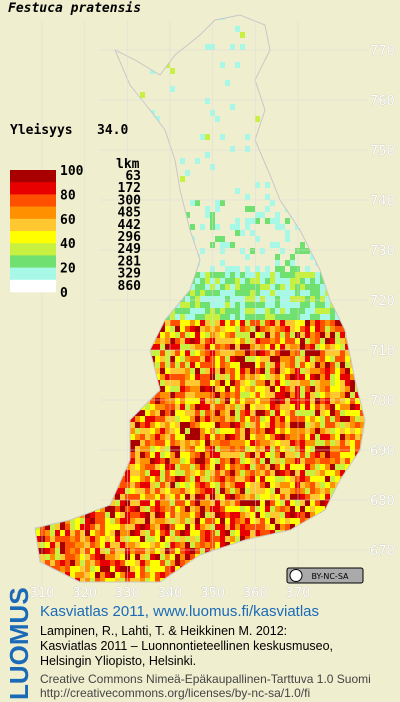 This screenshot has height=702, width=400. What do you see at coordinates (112, 130) in the screenshot?
I see `frequency-value: 34.0` at bounding box center [112, 130].